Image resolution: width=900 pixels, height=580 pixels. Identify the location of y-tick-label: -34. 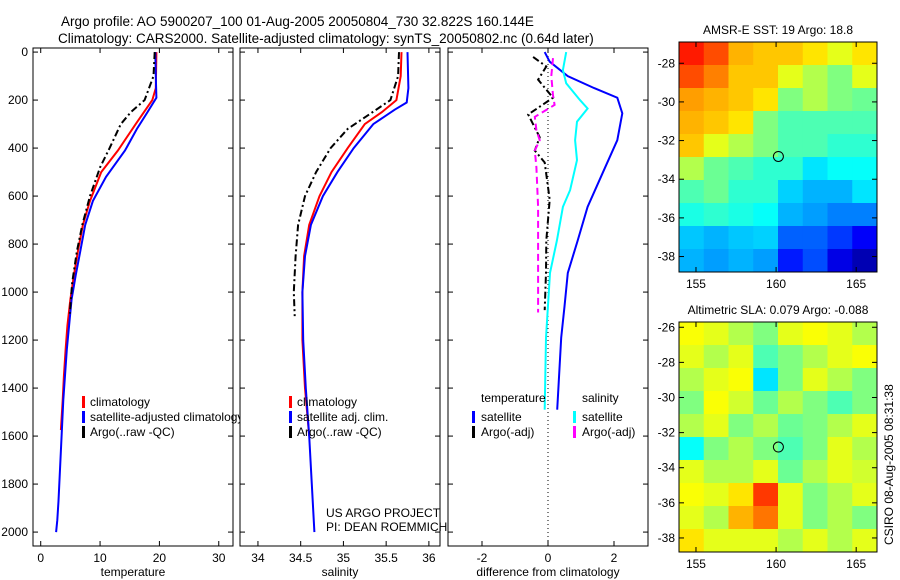
(667, 179).